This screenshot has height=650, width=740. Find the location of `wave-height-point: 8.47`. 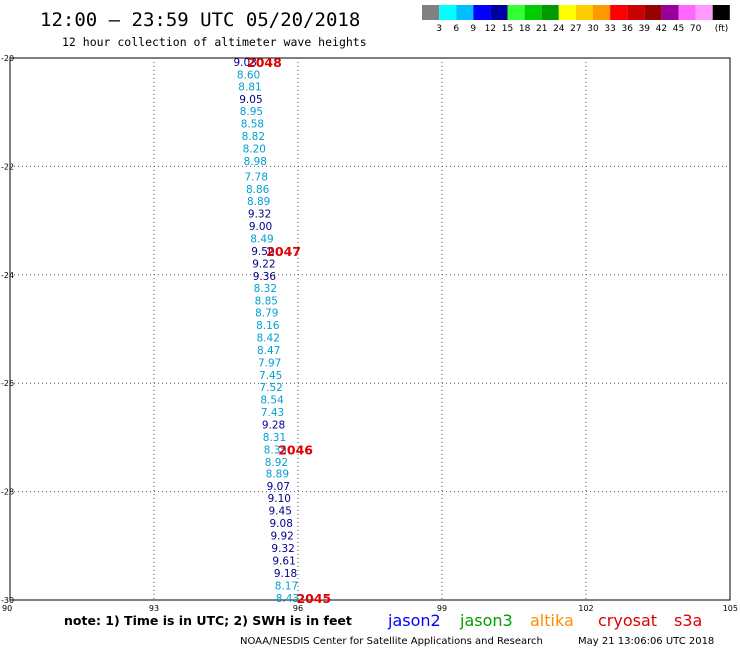

wave-height-point: 8.47 is located at coordinates (268, 351).